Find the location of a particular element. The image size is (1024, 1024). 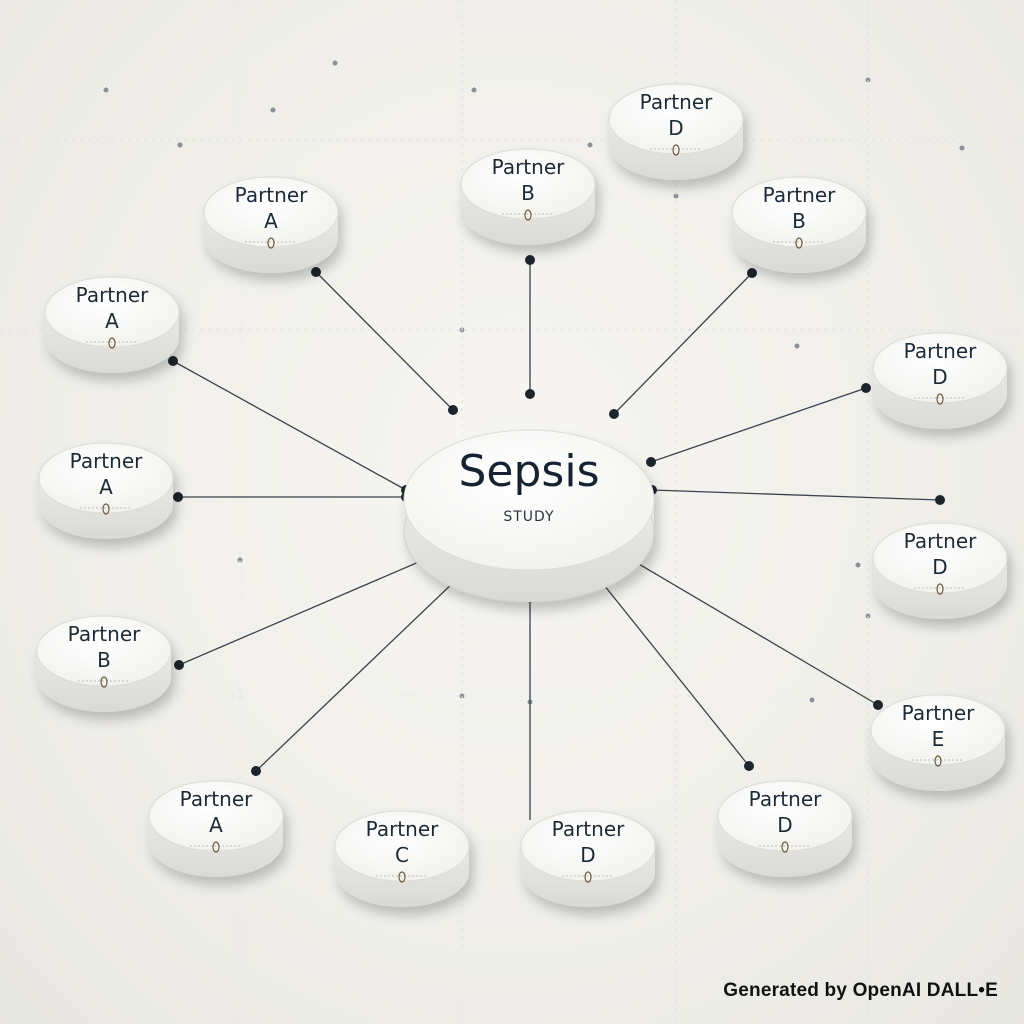

watermark-text: Generated by OpenAI DALL•E is located at coordinates (860, 990).